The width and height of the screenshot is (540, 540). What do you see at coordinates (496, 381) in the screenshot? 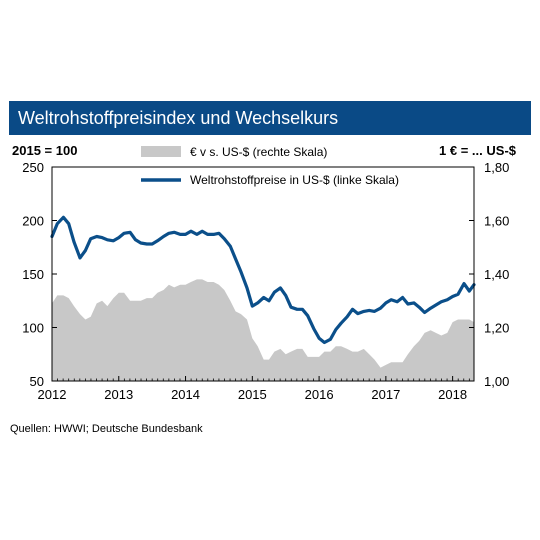
I see `right-axis-tick-label: 1,00` at bounding box center [496, 381].